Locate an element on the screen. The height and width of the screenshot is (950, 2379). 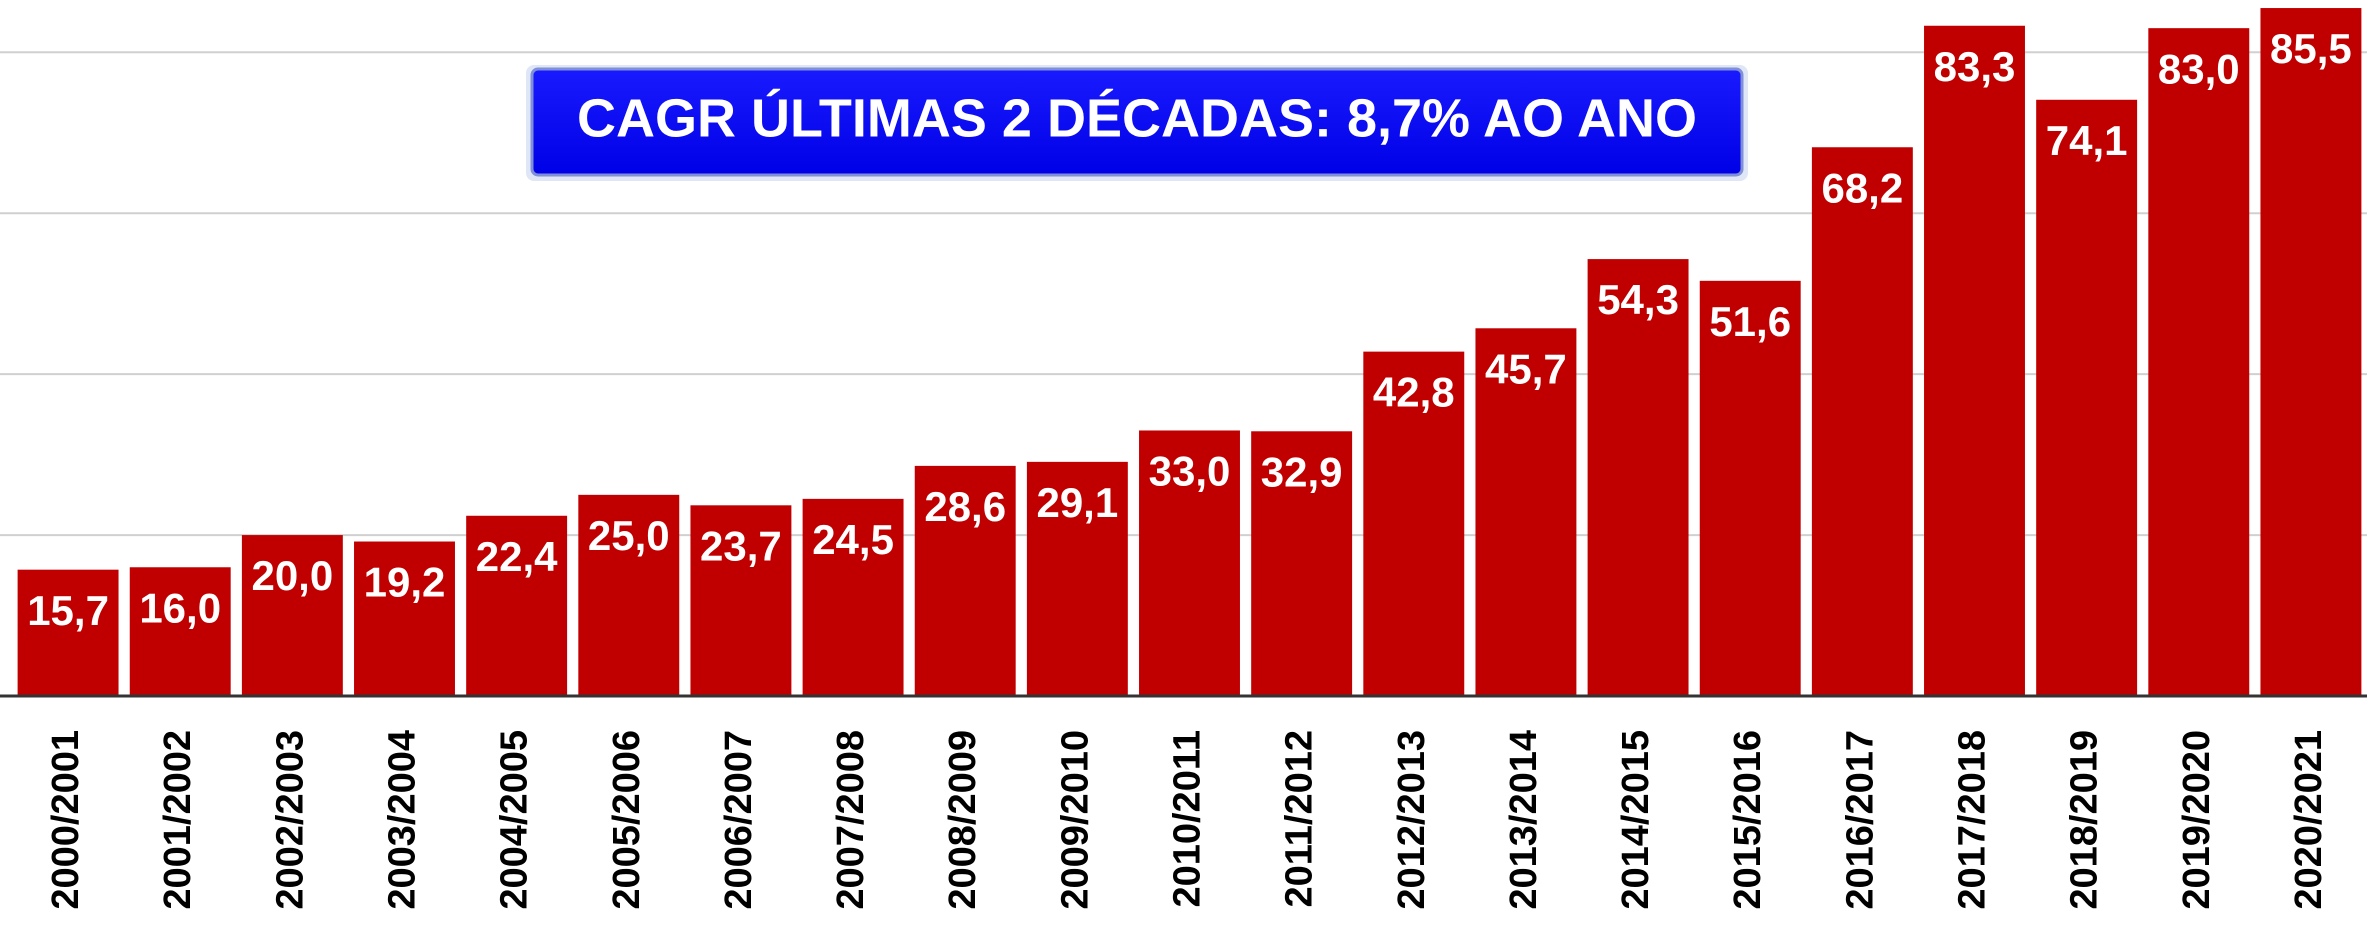
x-tick-label: 2014/2015 is located at coordinates (1636, 820).